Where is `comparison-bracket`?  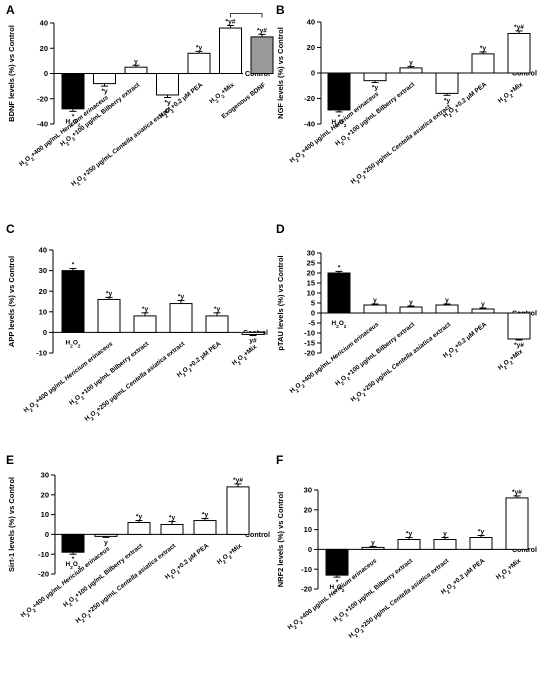
comparison-bracket is located at coordinates (246, 15).